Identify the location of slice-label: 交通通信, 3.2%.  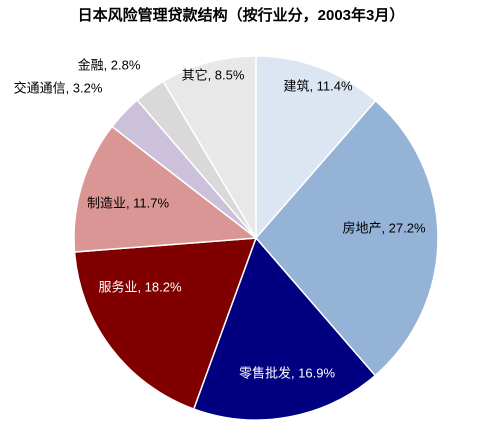
(58, 87).